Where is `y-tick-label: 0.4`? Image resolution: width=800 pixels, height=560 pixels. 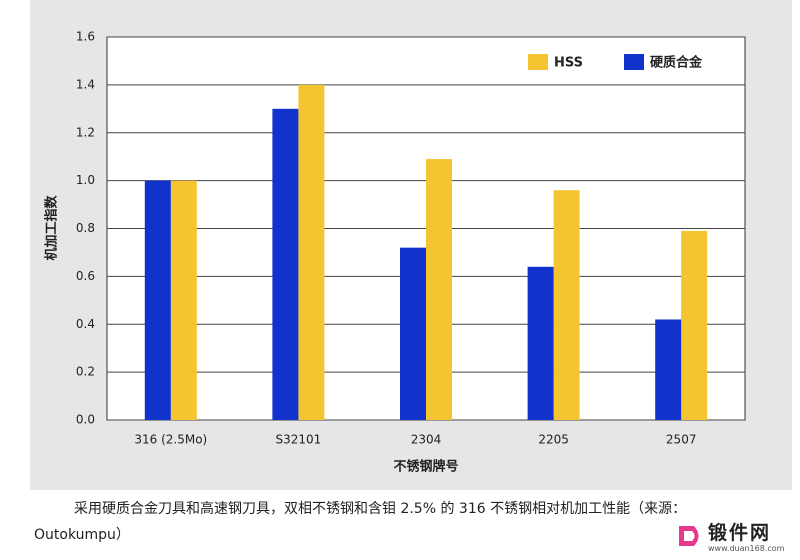 y-tick-label: 0.4 is located at coordinates (85, 324).